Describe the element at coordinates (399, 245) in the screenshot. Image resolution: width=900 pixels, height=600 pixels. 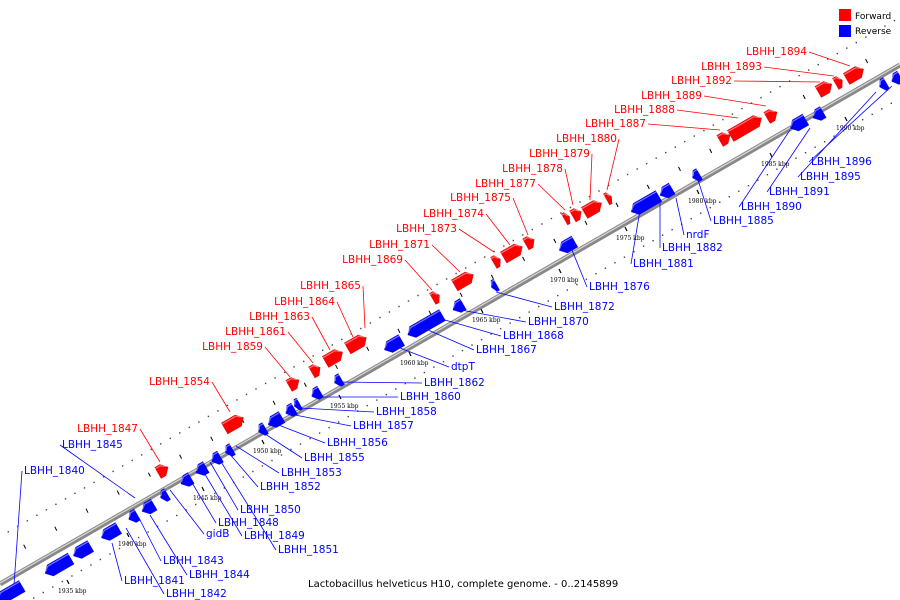
I see `gene-label: LBHH_1871` at that location.